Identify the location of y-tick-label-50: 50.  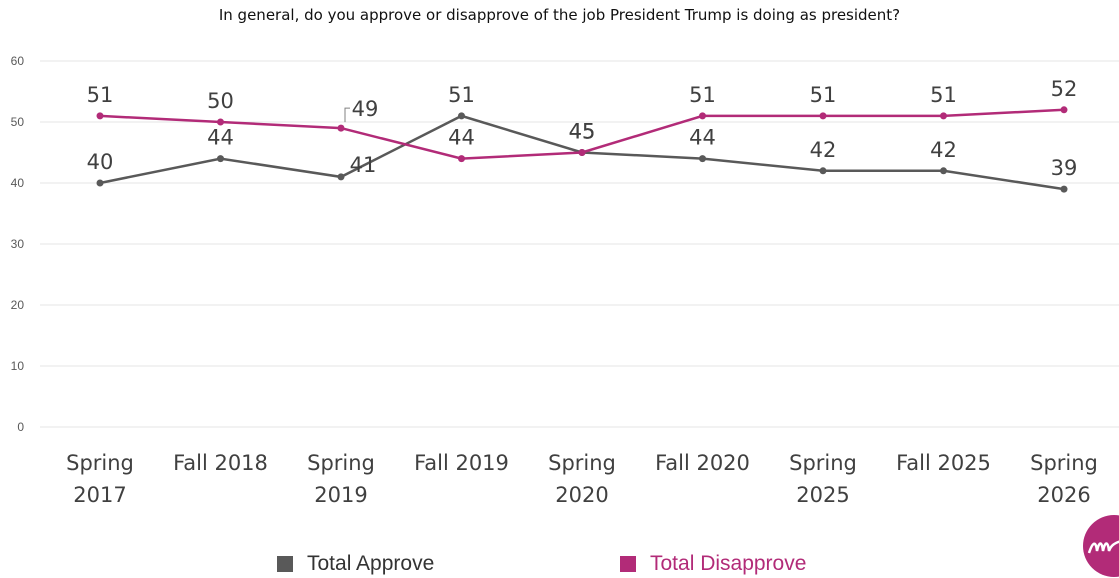
(18, 122).